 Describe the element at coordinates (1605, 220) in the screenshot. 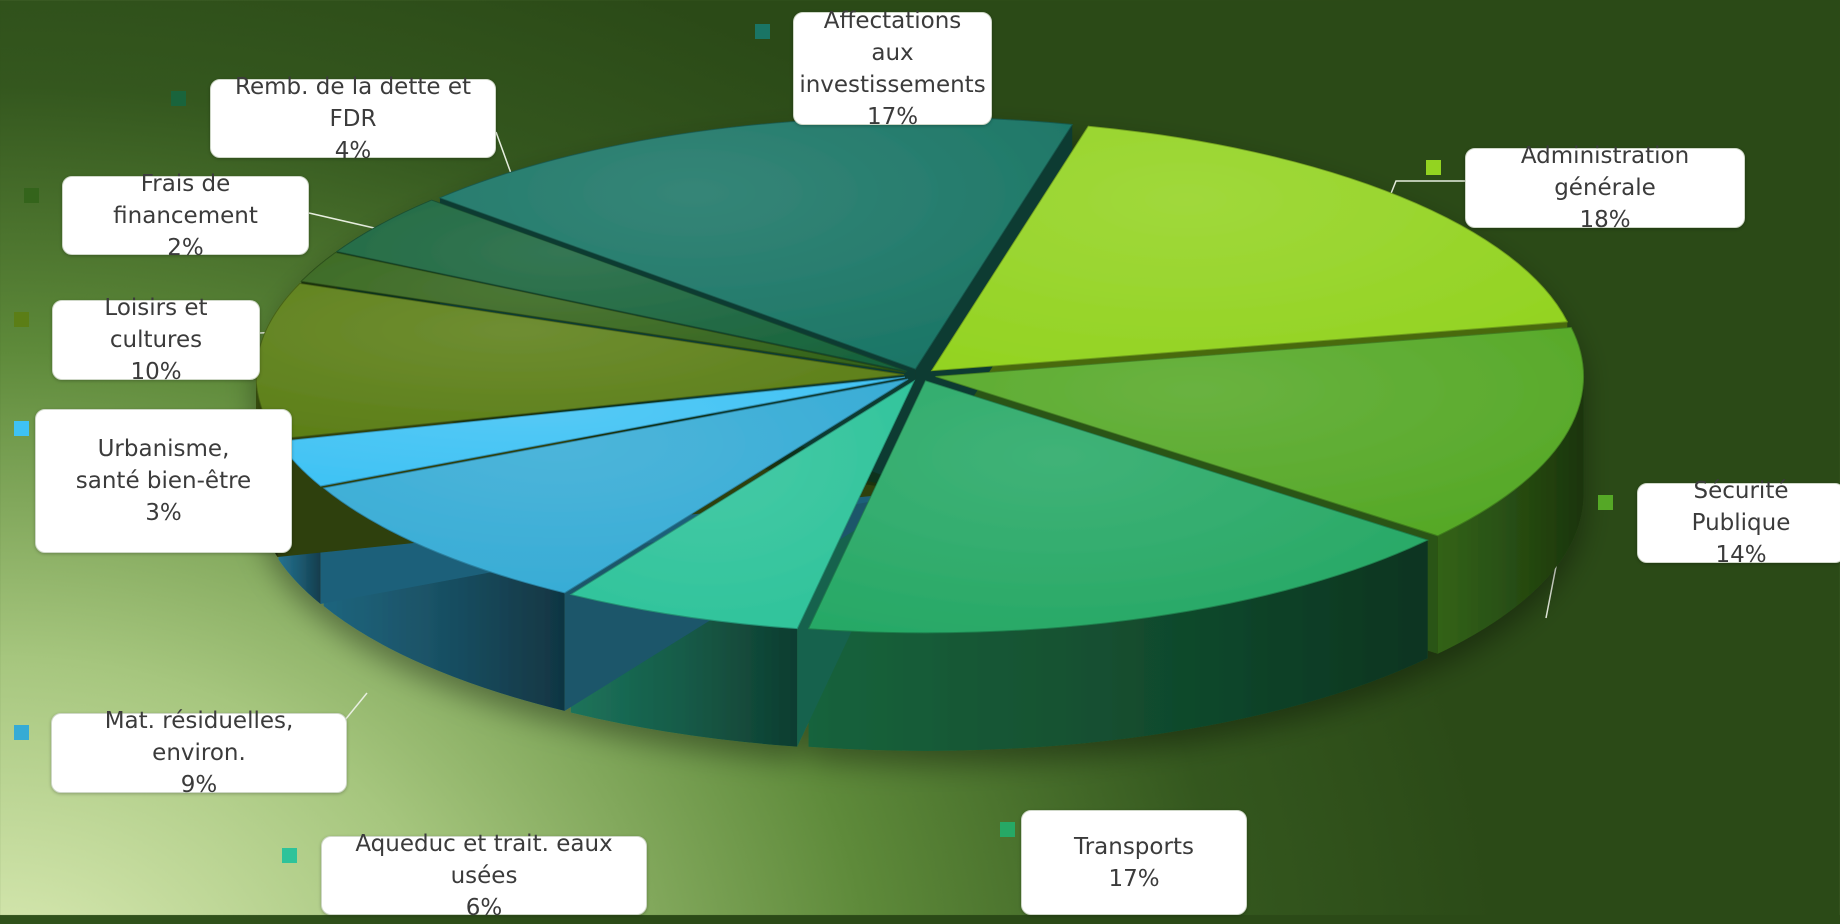

I see `data-label-percent-0: 18%` at that location.